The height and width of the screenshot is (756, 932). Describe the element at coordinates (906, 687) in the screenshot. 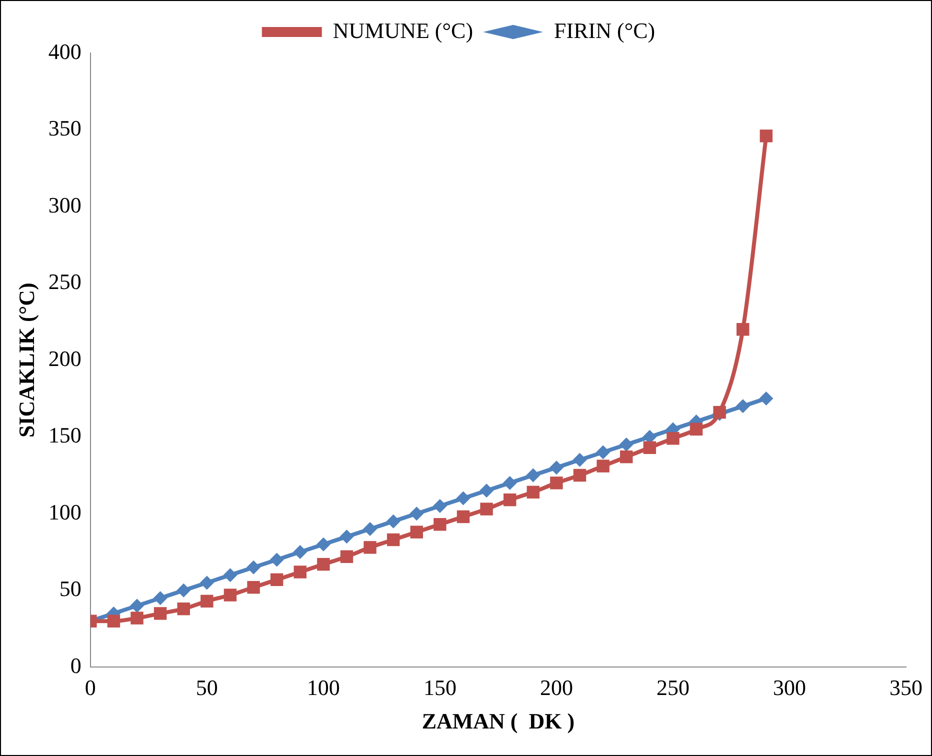

I see `x-tick-label: 350` at that location.